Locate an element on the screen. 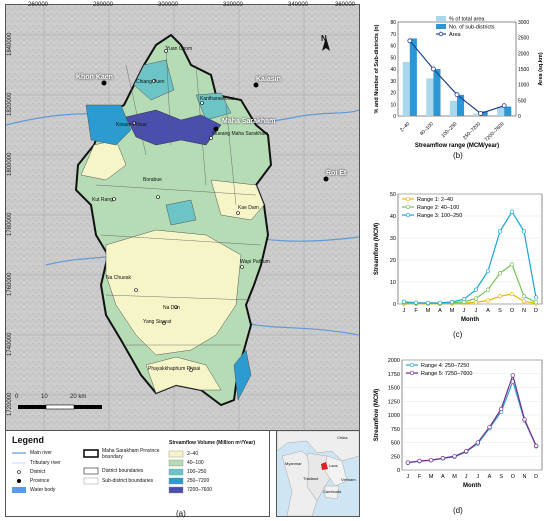 The width and height of the screenshot is (550, 521). legend-streamflow-title: Streamflow Volume (Million m³/Year) is located at coordinates (212, 443).